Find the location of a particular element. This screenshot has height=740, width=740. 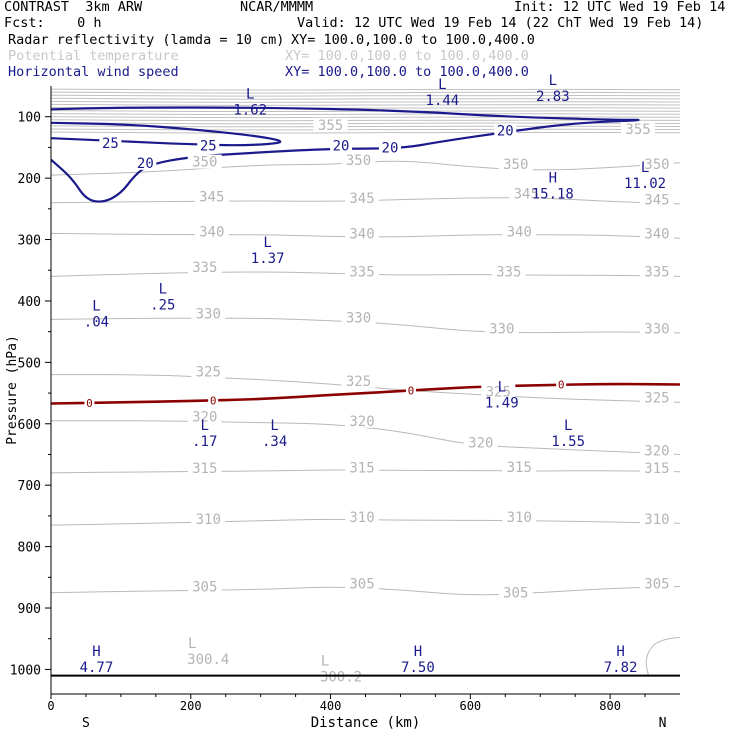

field-wind-name: Horizontal wind speed is located at coordinates (93, 72).